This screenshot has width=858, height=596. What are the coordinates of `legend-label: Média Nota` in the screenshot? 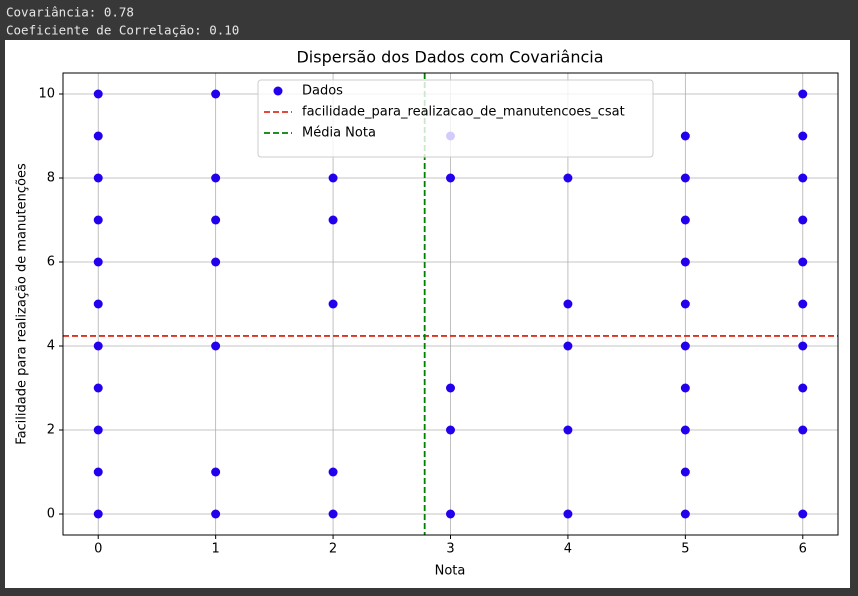 It's located at (339, 133).